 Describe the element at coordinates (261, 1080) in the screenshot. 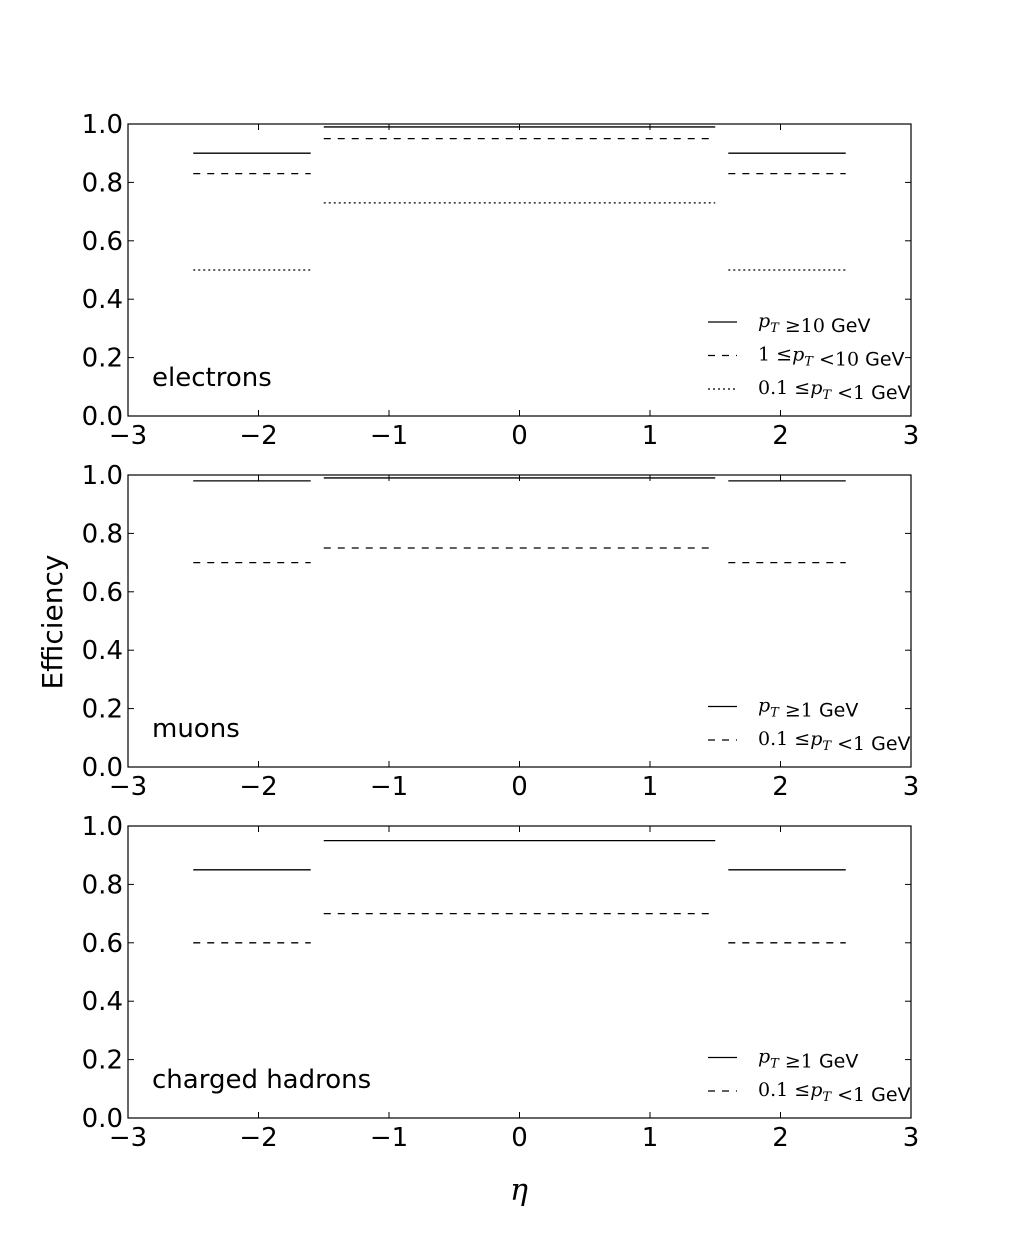

I see `panel-label: charged hadrons` at that location.